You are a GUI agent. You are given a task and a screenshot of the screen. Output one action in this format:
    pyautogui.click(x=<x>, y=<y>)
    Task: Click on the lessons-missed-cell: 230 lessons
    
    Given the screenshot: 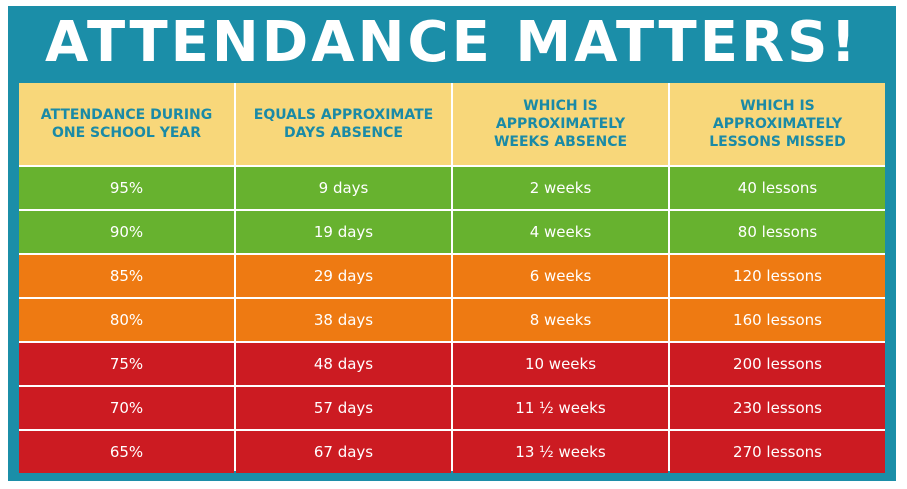 What is the action you would take?
    pyautogui.click(x=777, y=408)
    